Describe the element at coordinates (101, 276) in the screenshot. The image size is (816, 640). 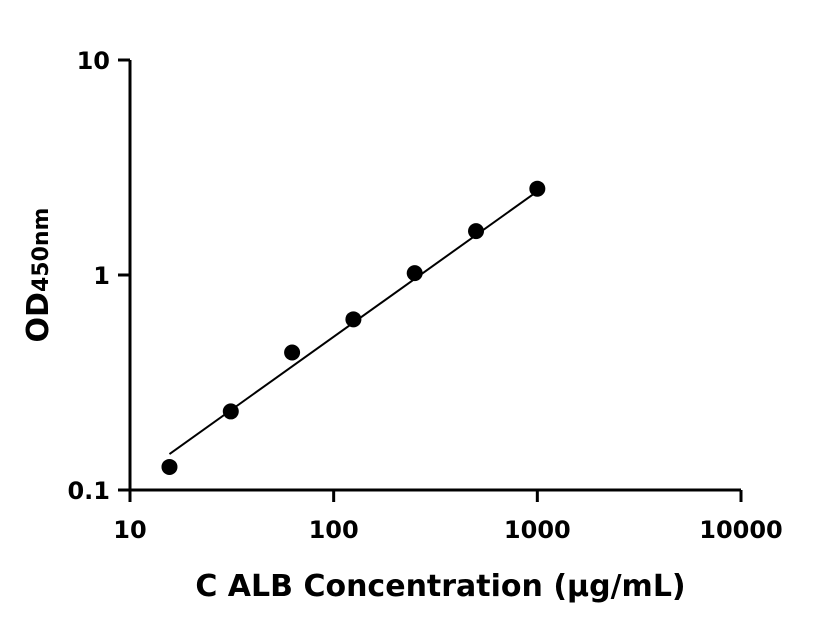
I see `y-tick-label: 1` at that location.